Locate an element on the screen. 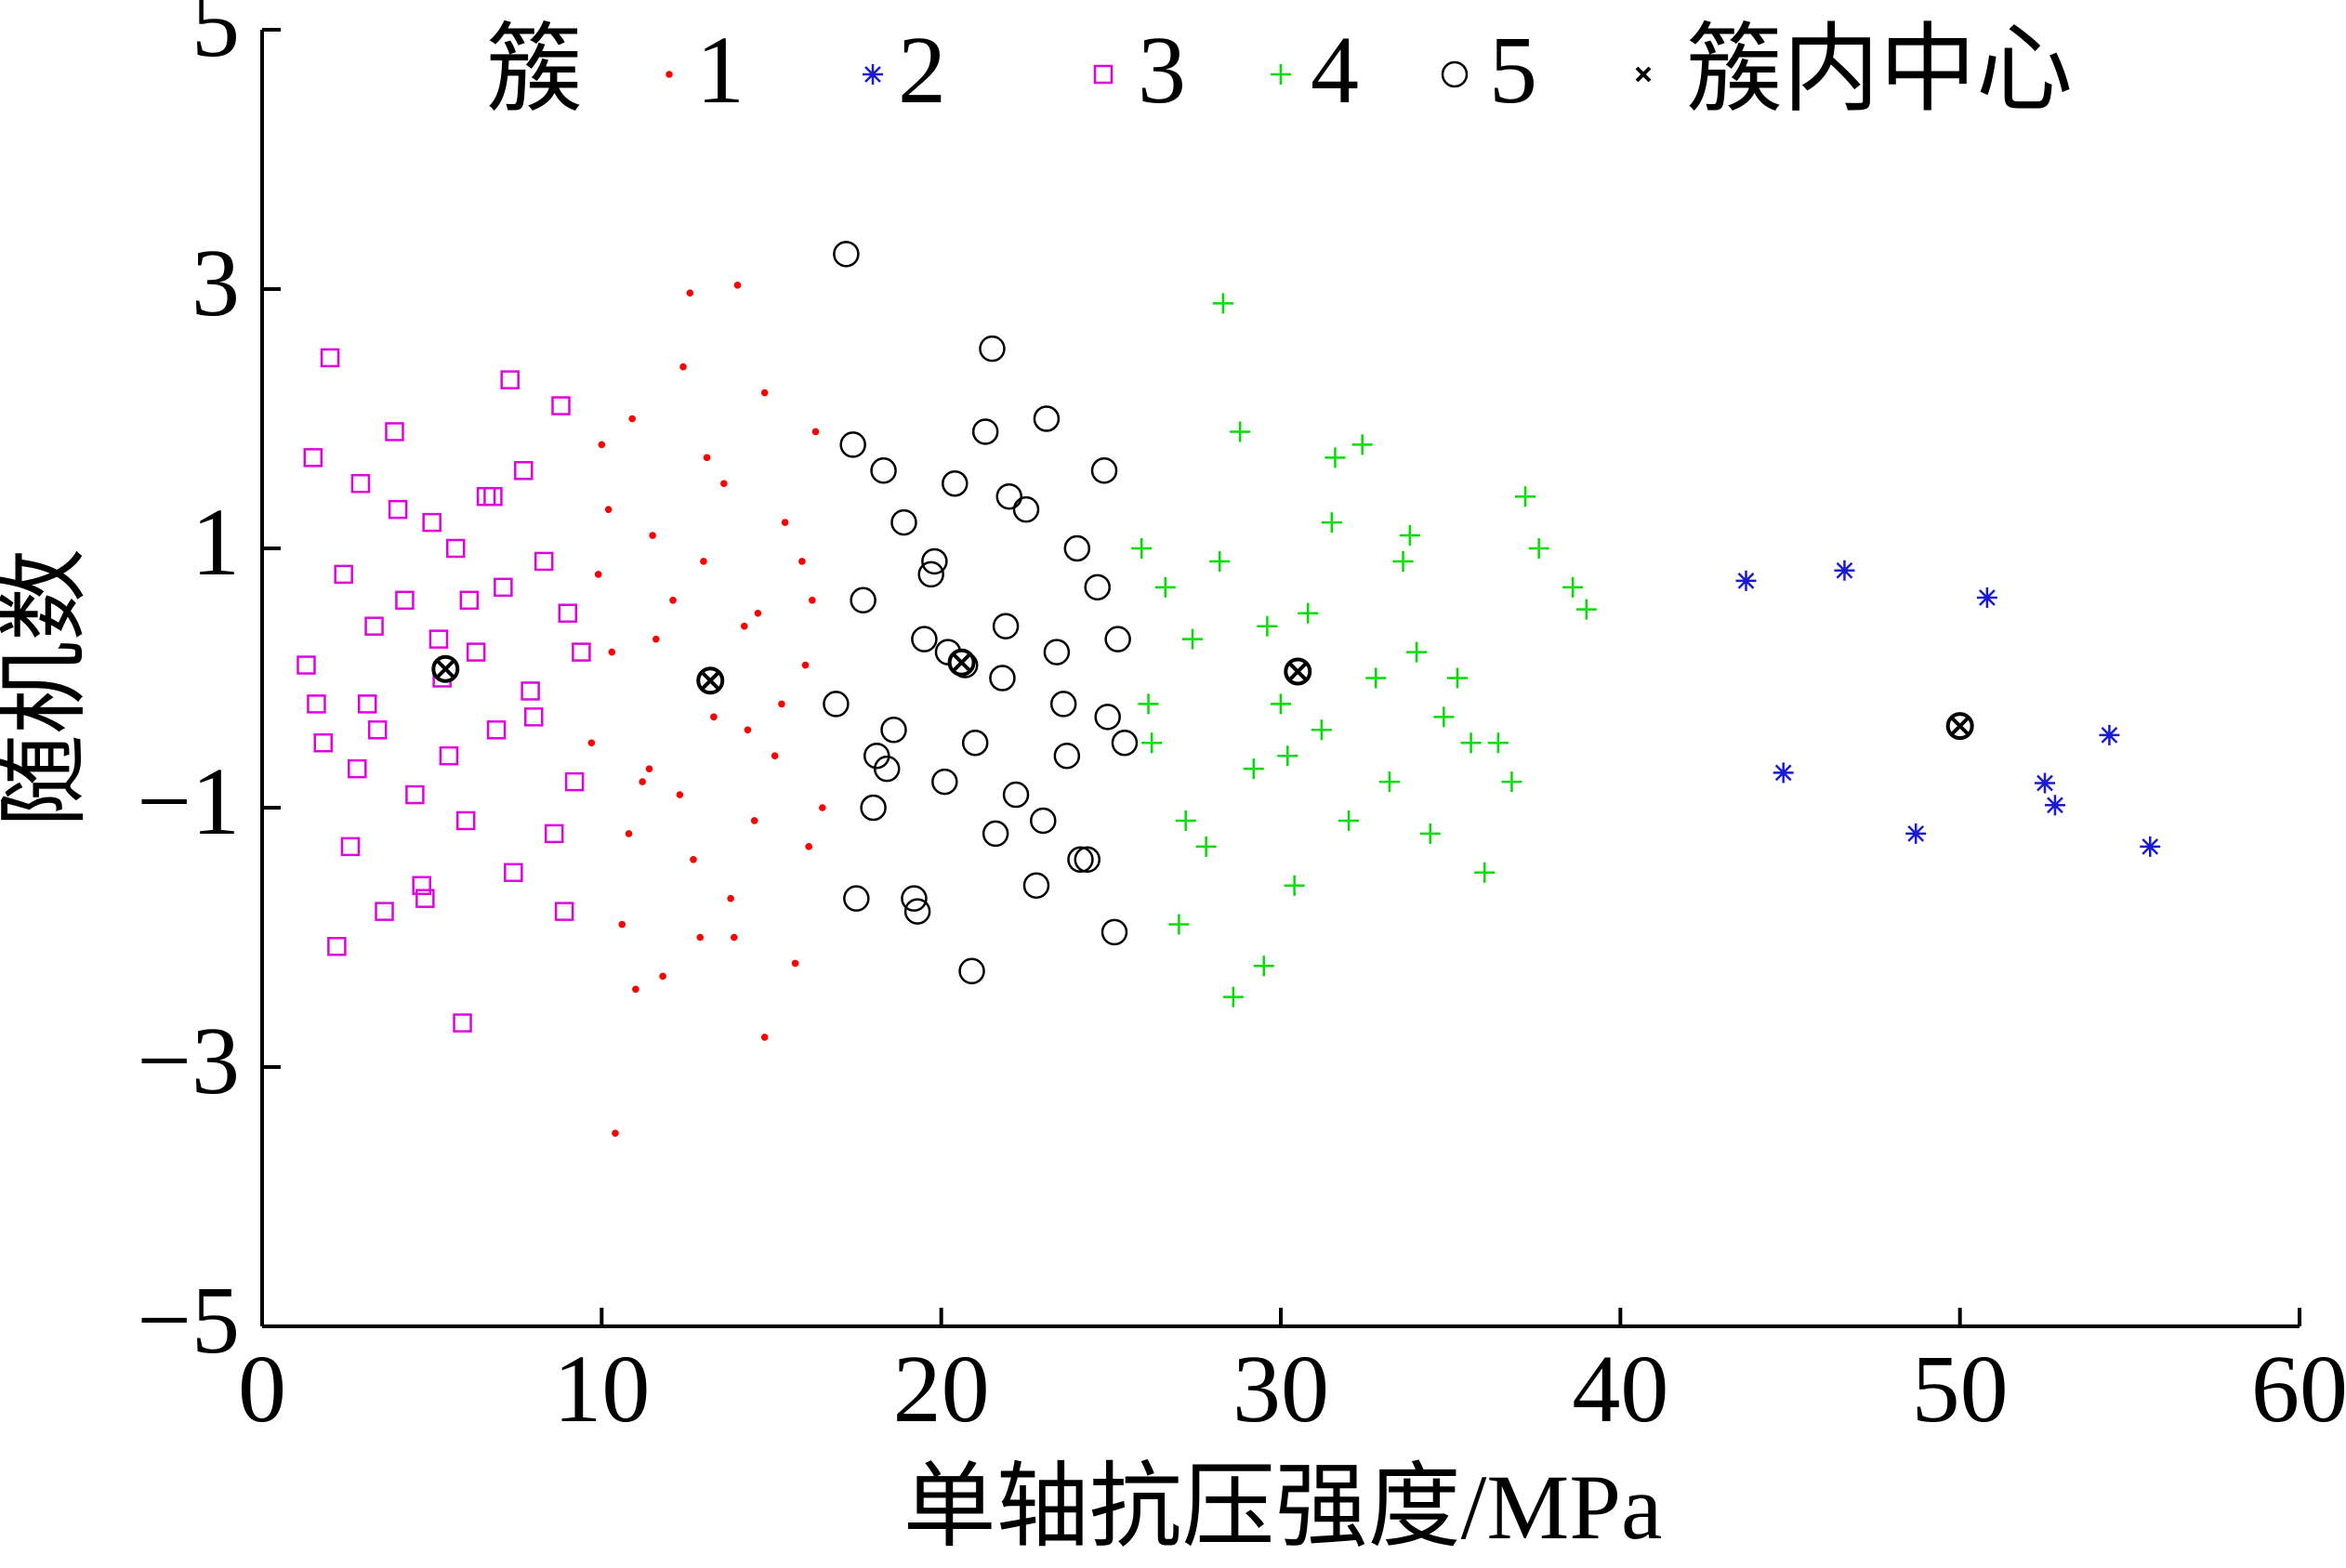 The image size is (2346, 1568). legend-label: 2 is located at coordinates (922, 70).